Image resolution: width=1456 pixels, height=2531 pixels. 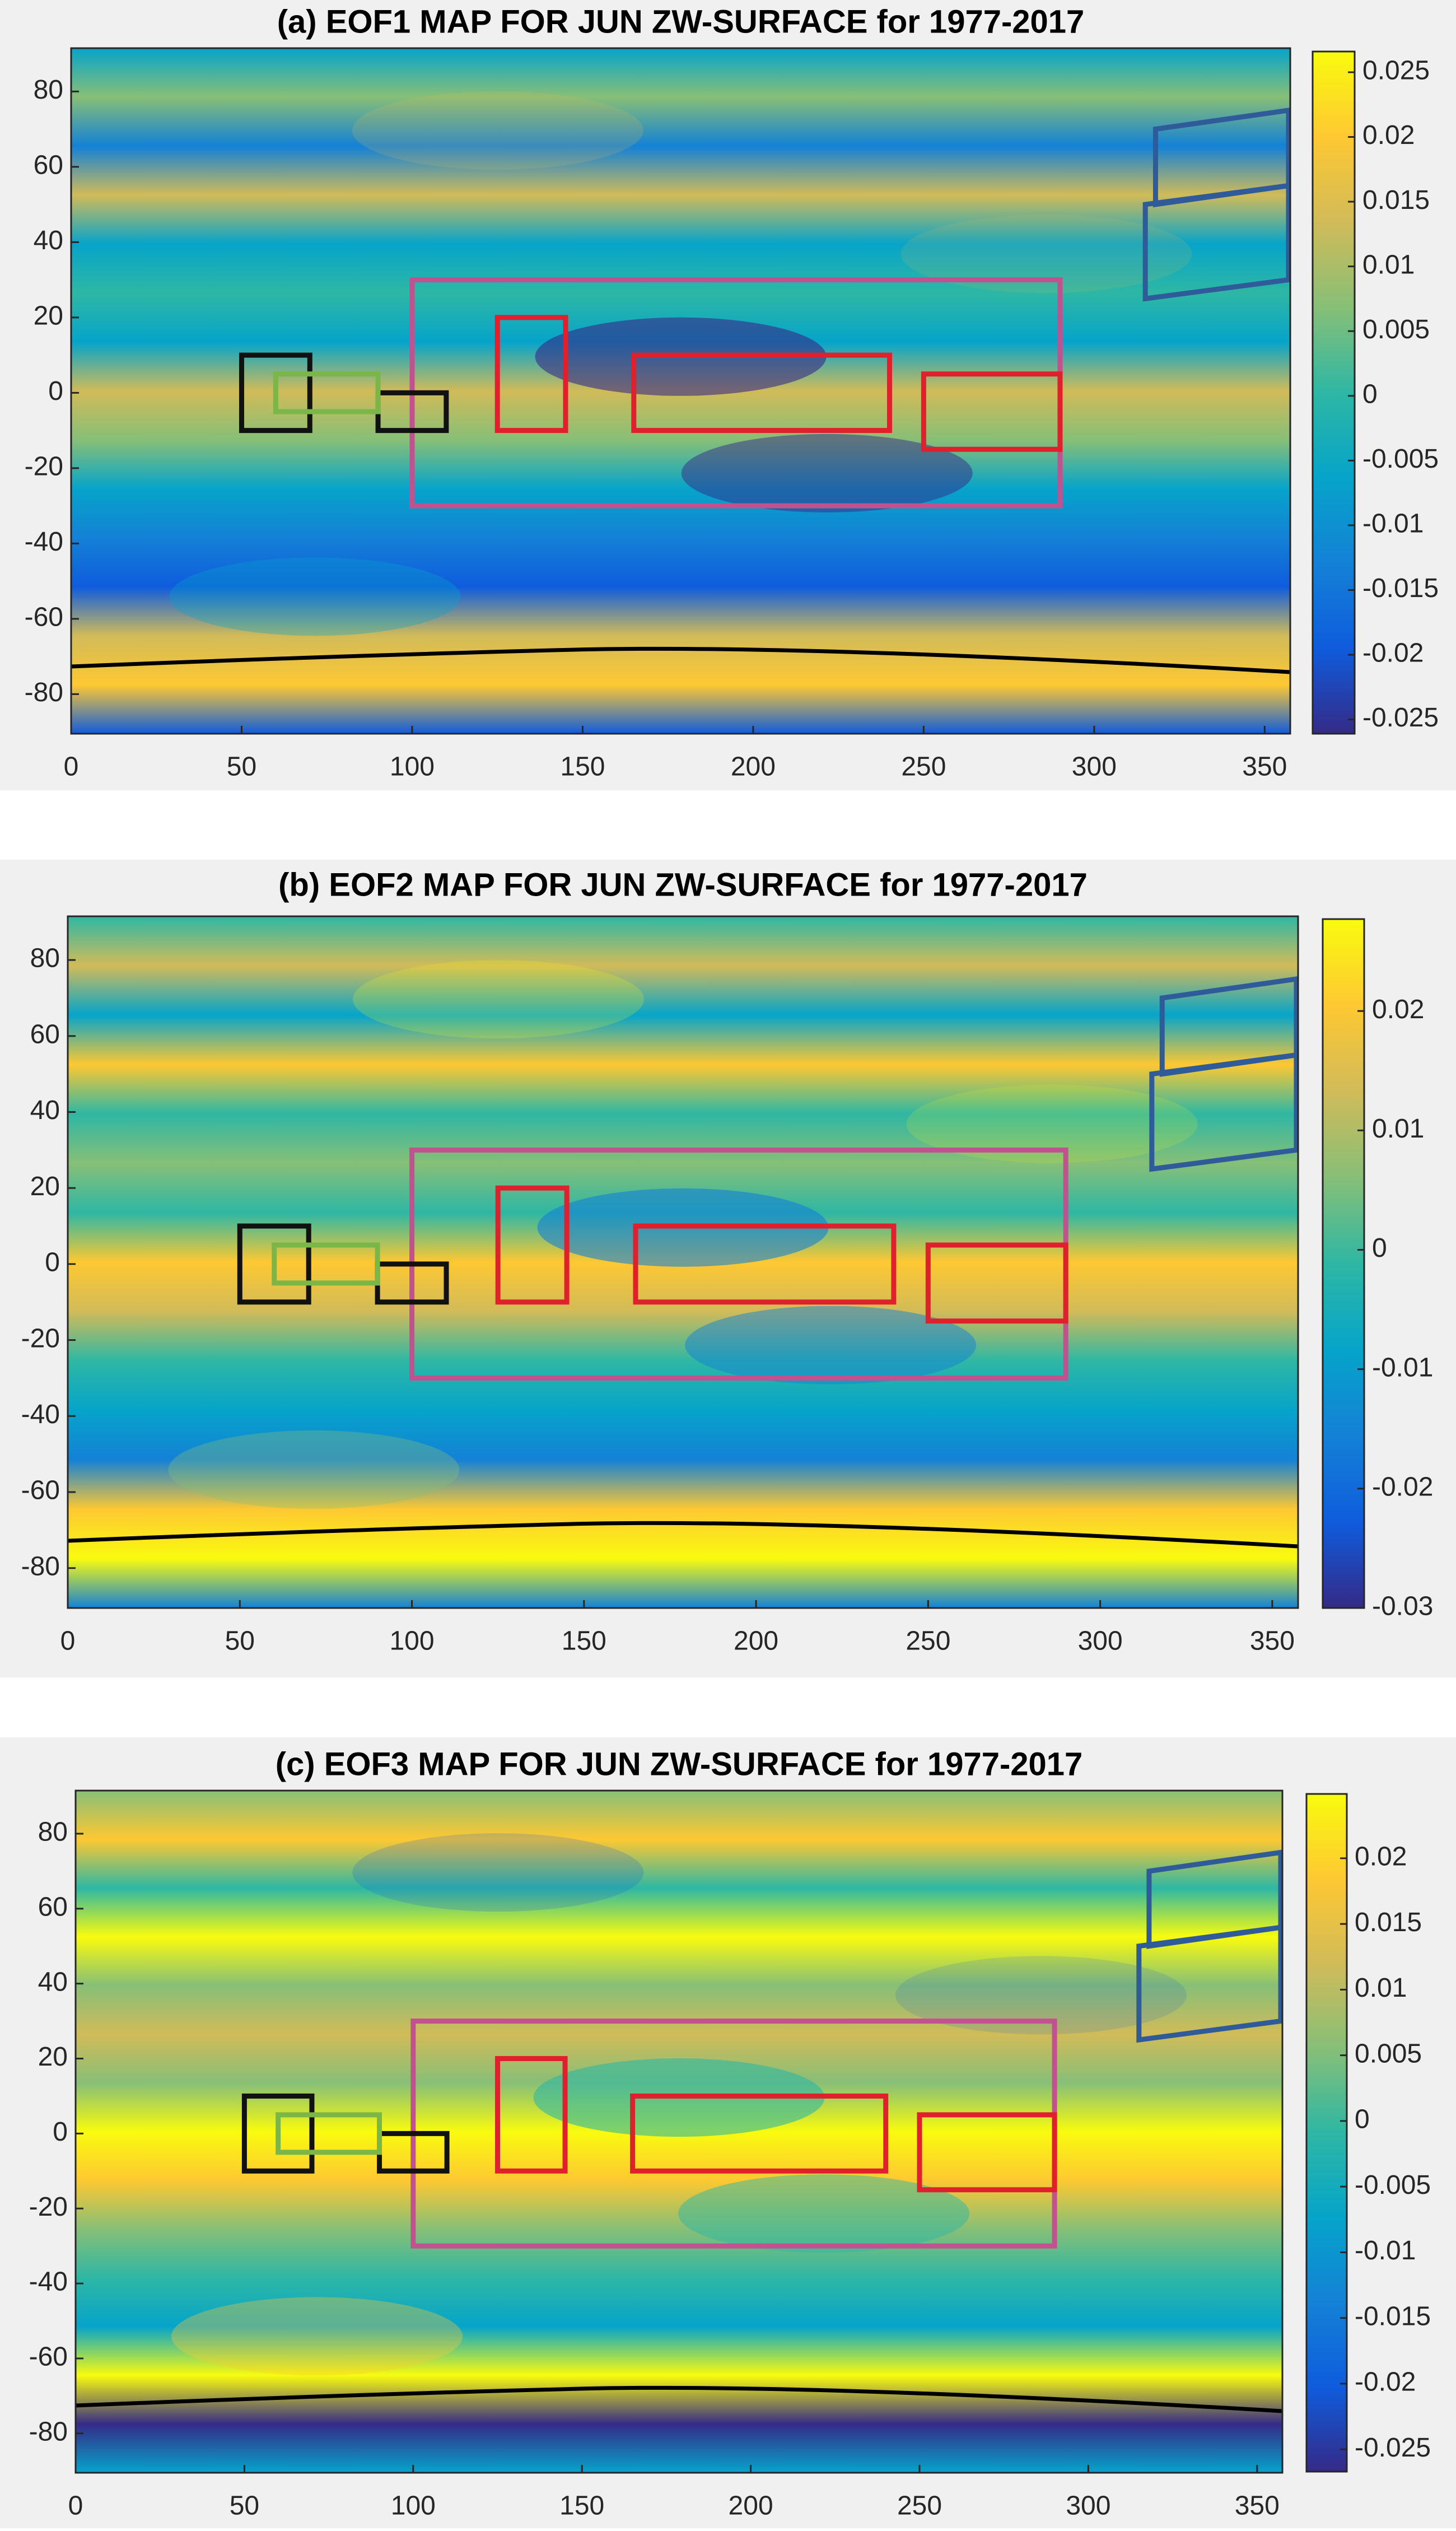 What do you see at coordinates (1396, 330) in the screenshot?
I see `colorbar-tick-label: 0.005` at bounding box center [1396, 330].